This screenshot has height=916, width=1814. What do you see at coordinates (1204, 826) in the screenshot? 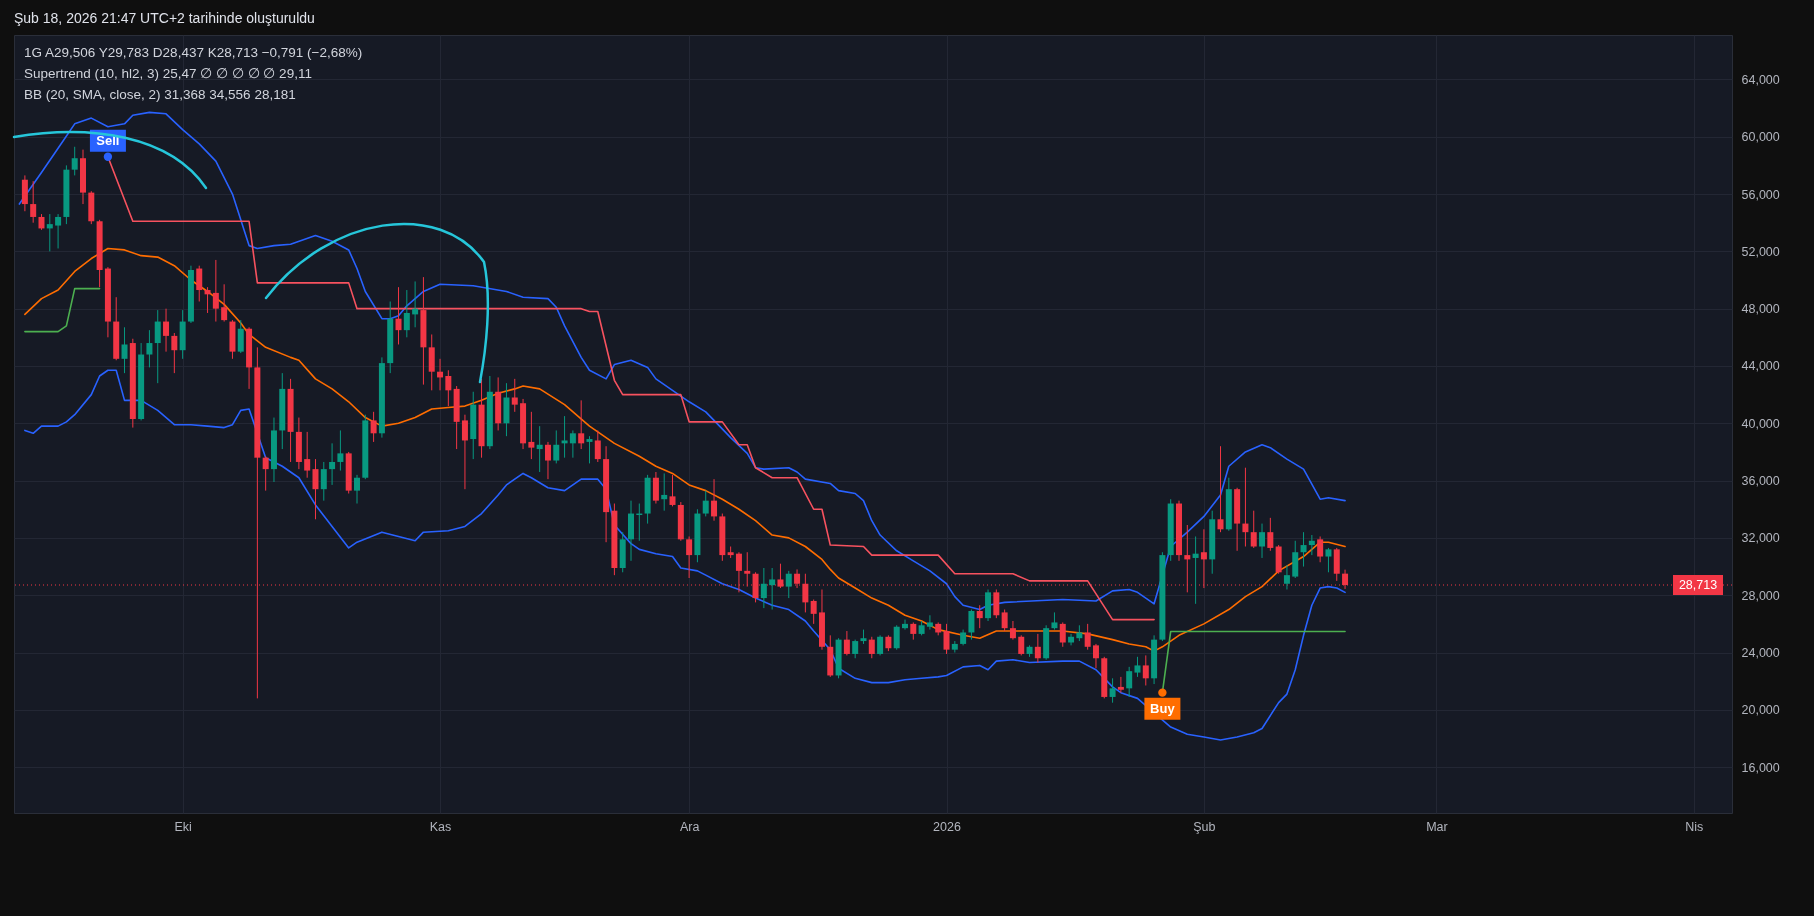
I see `x-tick-label: Şub` at bounding box center [1204, 826].